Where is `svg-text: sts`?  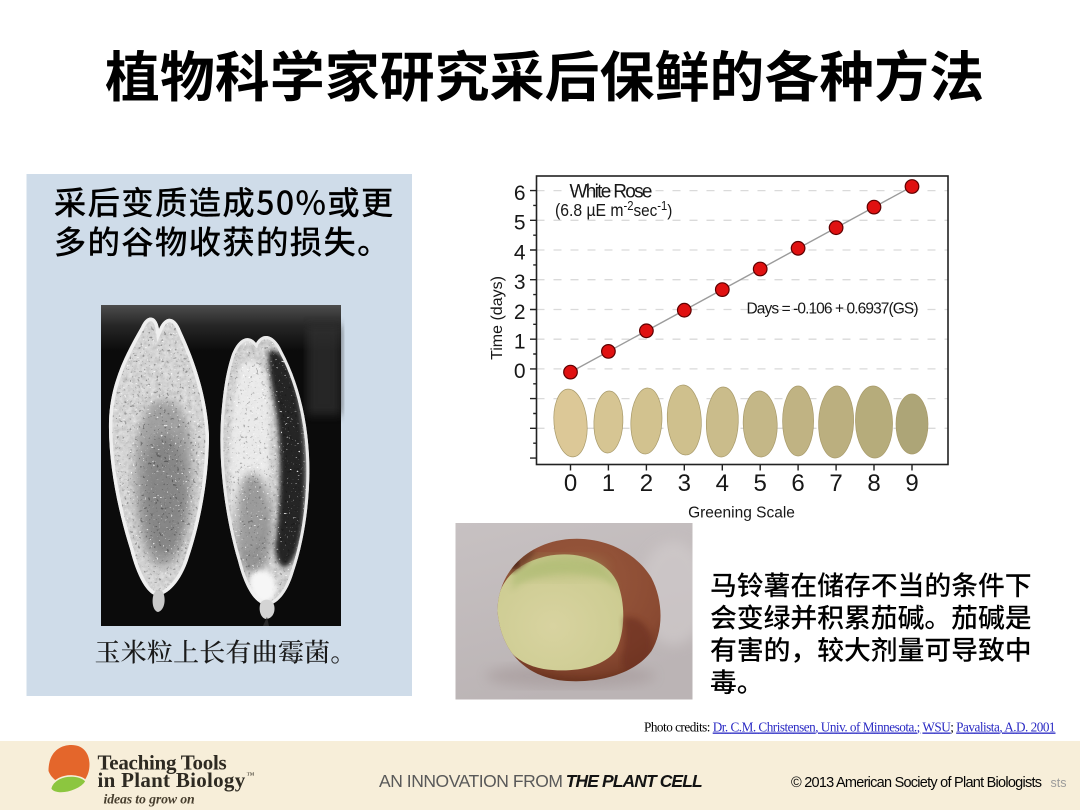 svg-text: sts is located at coordinates (1059, 783).